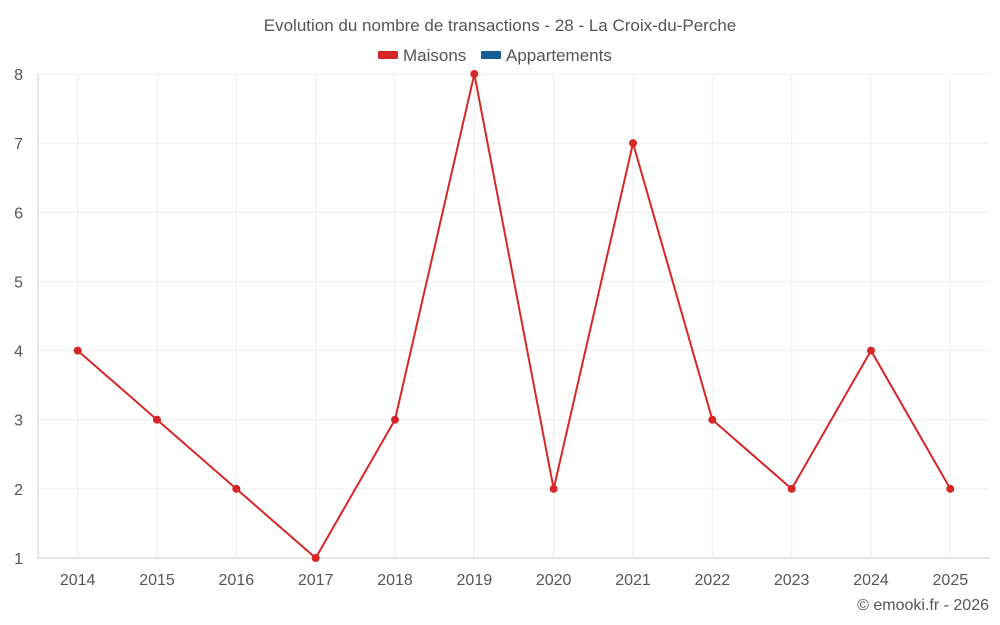  Describe the element at coordinates (792, 580) in the screenshot. I see `x-tick-label: 2023` at that location.